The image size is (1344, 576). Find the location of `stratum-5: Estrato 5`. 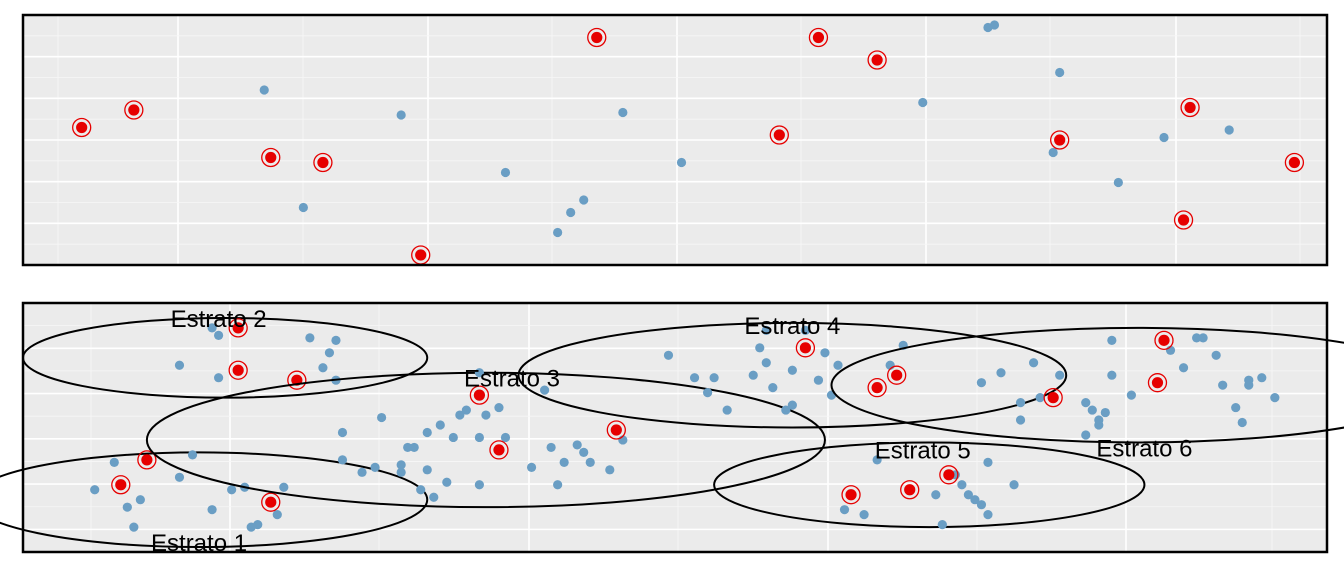

stratum-5: Estrato 5 is located at coordinates (929, 484).